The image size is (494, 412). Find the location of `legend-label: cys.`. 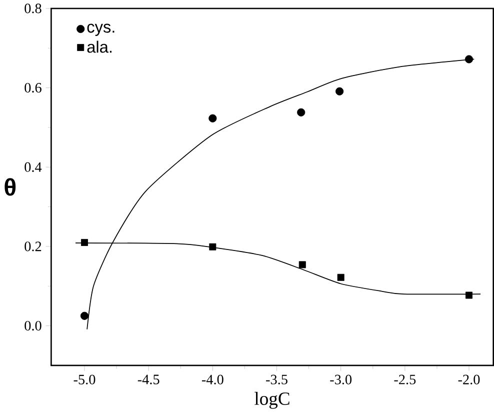

legend-label: cys. is located at coordinates (100, 30).